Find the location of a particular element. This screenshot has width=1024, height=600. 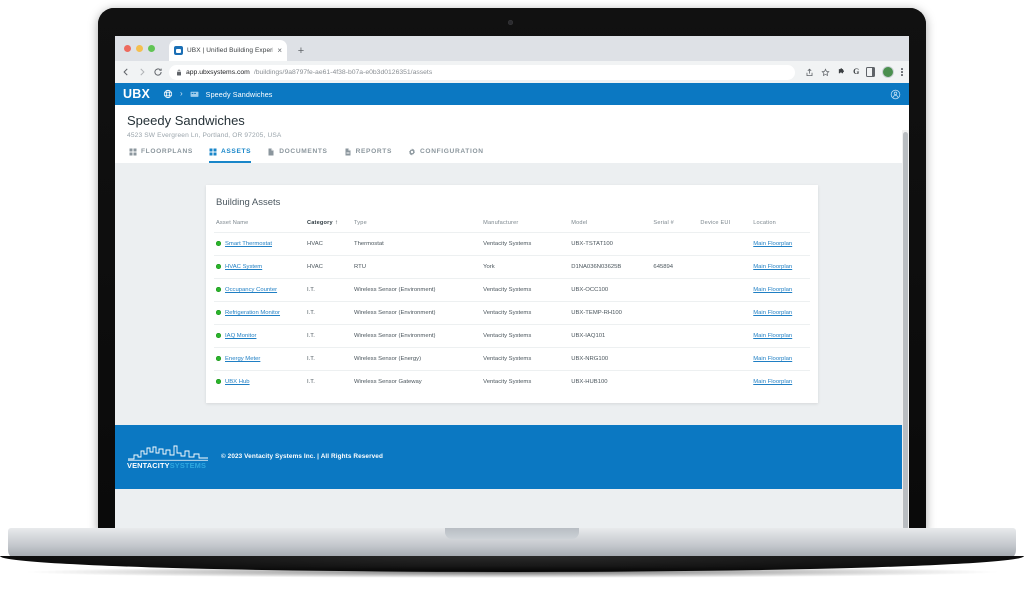

tab-configuration: CONFIGURATION is located at coordinates (446, 155).